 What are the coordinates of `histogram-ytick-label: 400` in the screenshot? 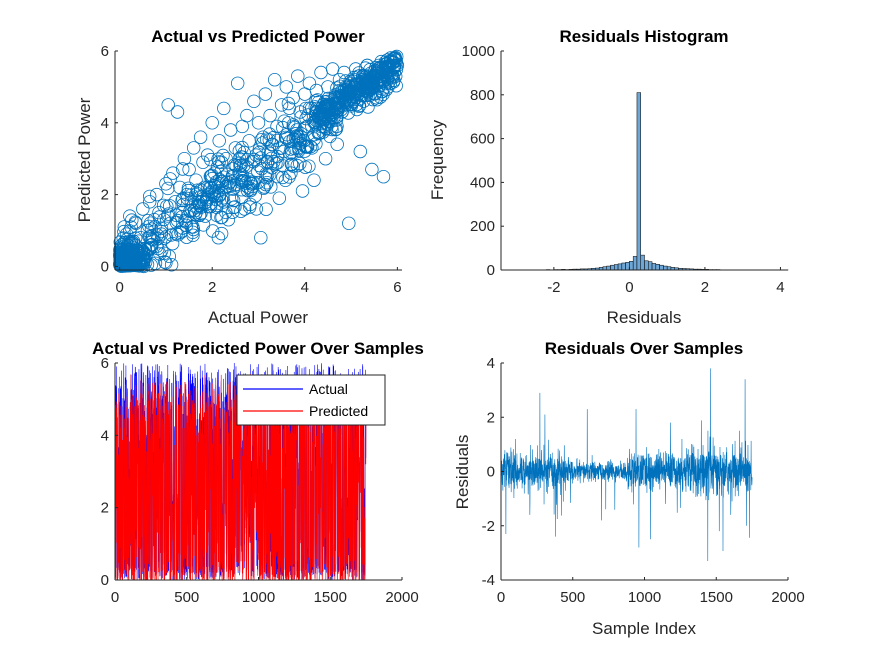 It's located at (482, 182).